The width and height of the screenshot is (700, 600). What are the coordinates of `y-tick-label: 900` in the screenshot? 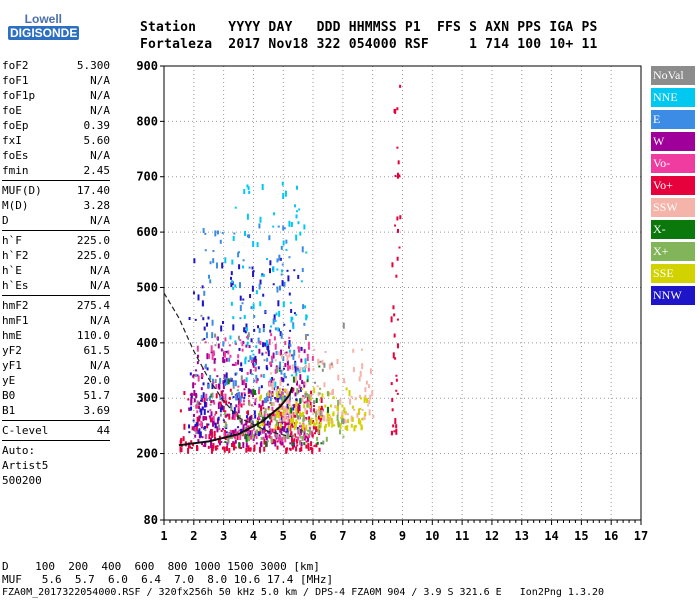 It's located at (147, 66).